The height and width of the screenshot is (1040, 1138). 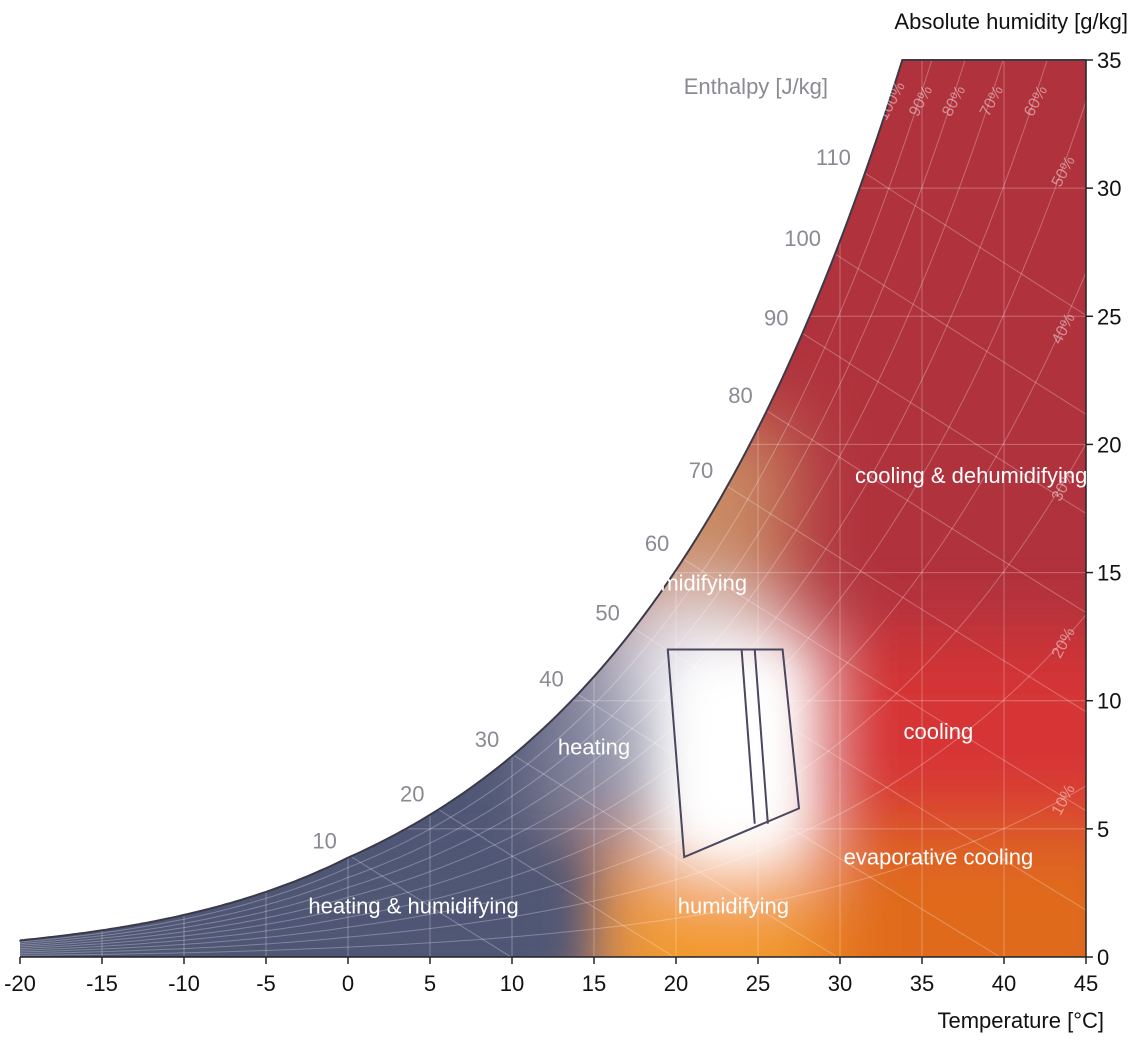 What do you see at coordinates (594, 983) in the screenshot?
I see `x-tick-label: 15` at bounding box center [594, 983].